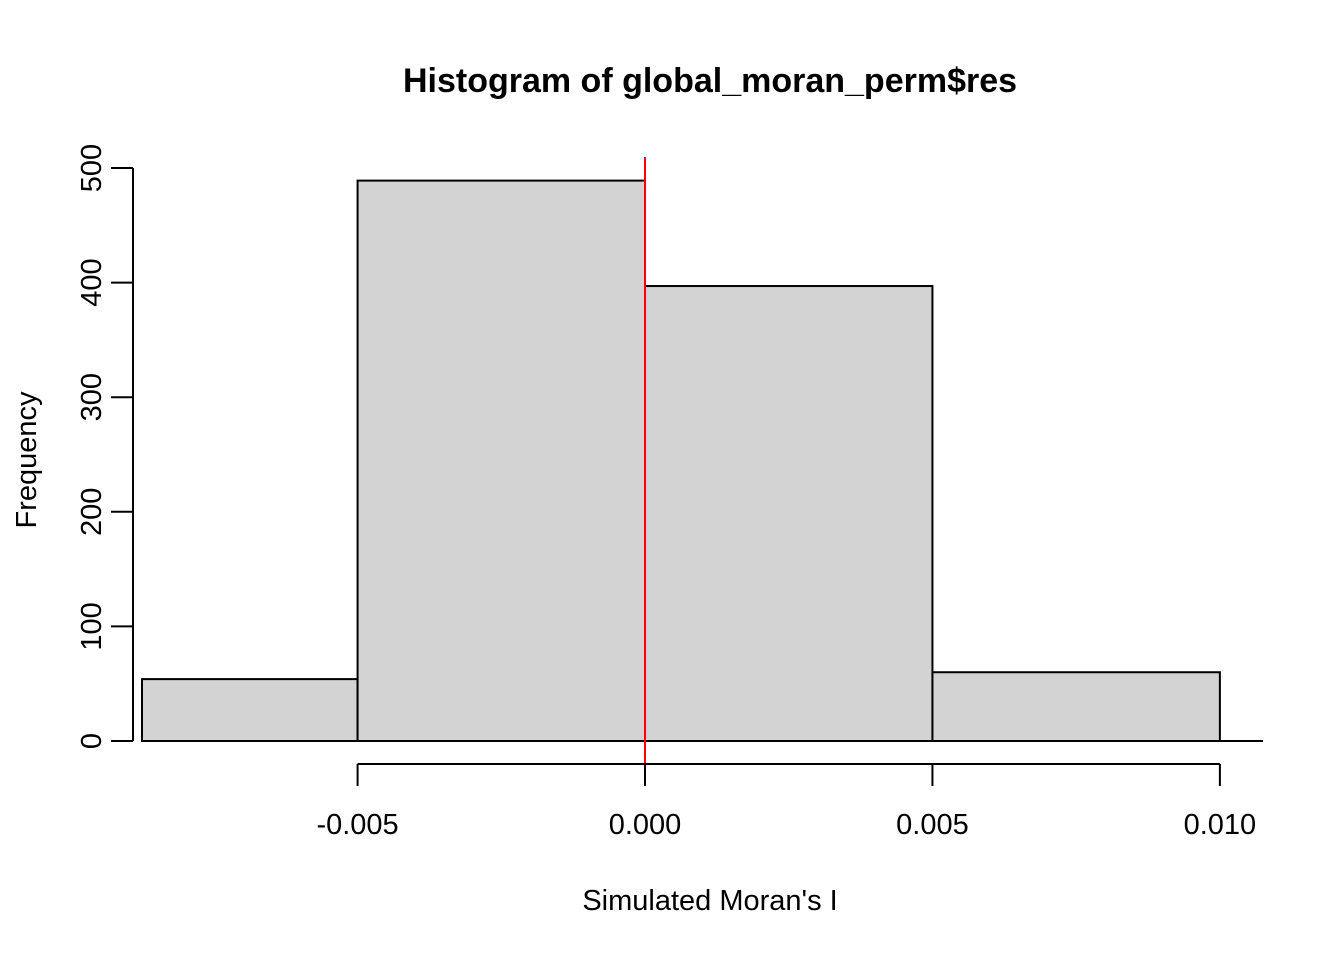  Describe the element at coordinates (92, 168) in the screenshot. I see `y-tick-label-6: 500` at that location.